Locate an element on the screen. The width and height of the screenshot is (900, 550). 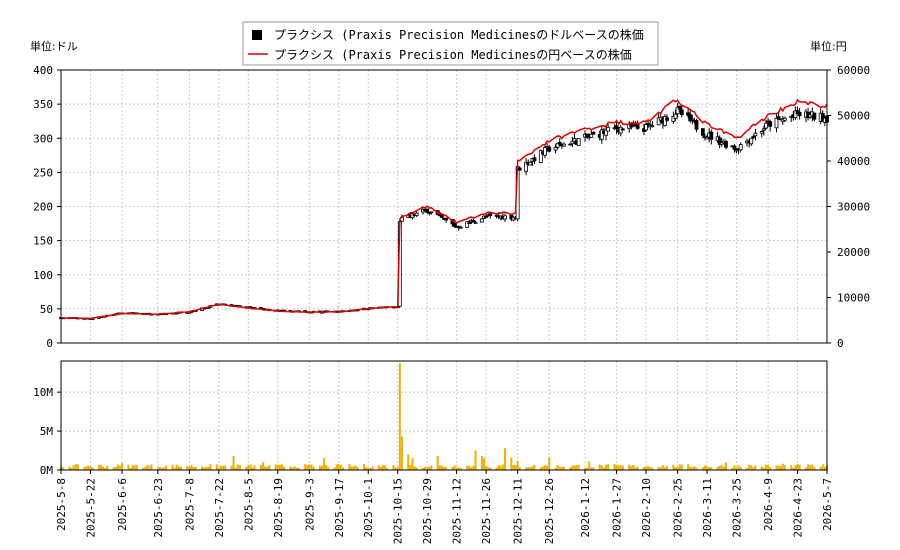
x-tick-label: 2026-4-9 is located at coordinates (768, 504).